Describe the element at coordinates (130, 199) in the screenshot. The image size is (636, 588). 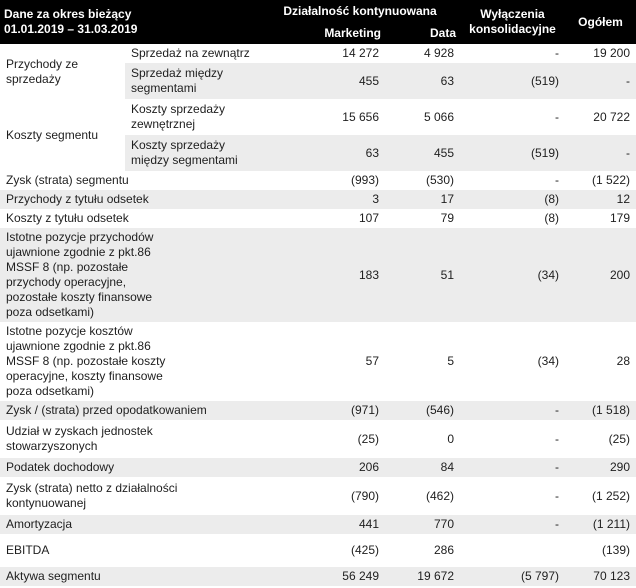
I see `row-label: Przychody z tytułu odsetek` at that location.